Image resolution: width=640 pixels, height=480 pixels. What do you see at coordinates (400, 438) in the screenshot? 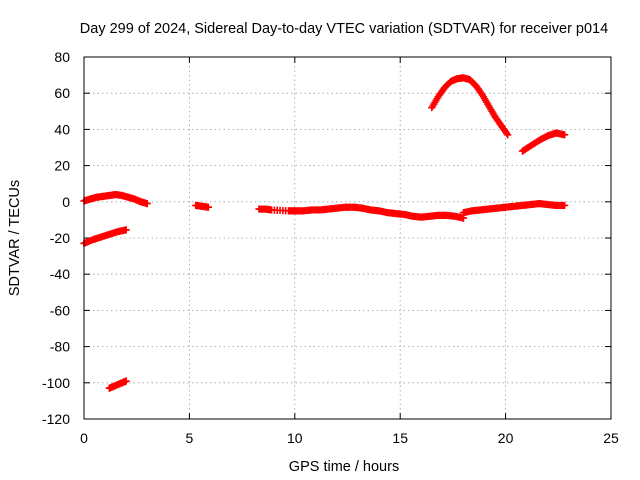
I see `x-tick-label: 15` at bounding box center [400, 438].